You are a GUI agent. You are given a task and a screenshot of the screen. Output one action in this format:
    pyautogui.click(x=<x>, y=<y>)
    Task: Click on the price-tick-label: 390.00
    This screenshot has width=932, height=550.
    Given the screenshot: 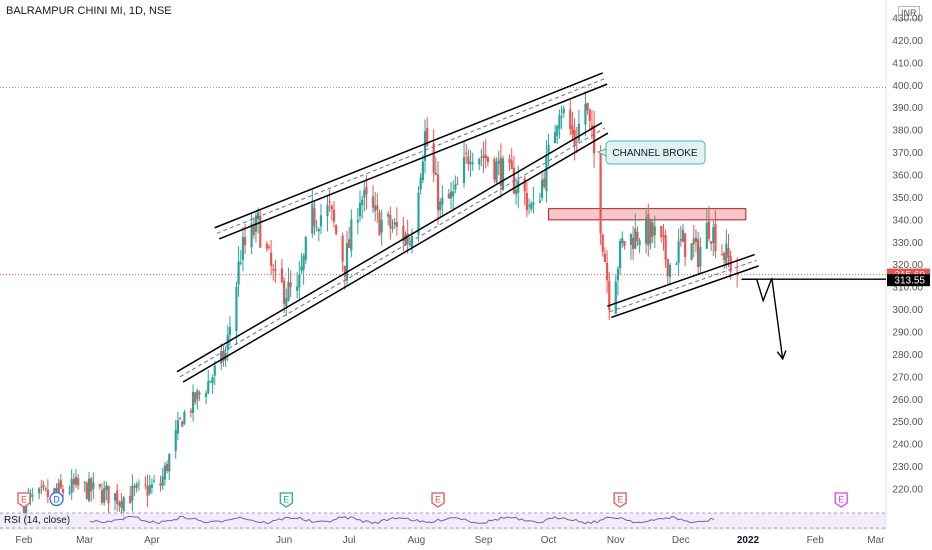 What is the action you would take?
    pyautogui.click(x=907, y=108)
    